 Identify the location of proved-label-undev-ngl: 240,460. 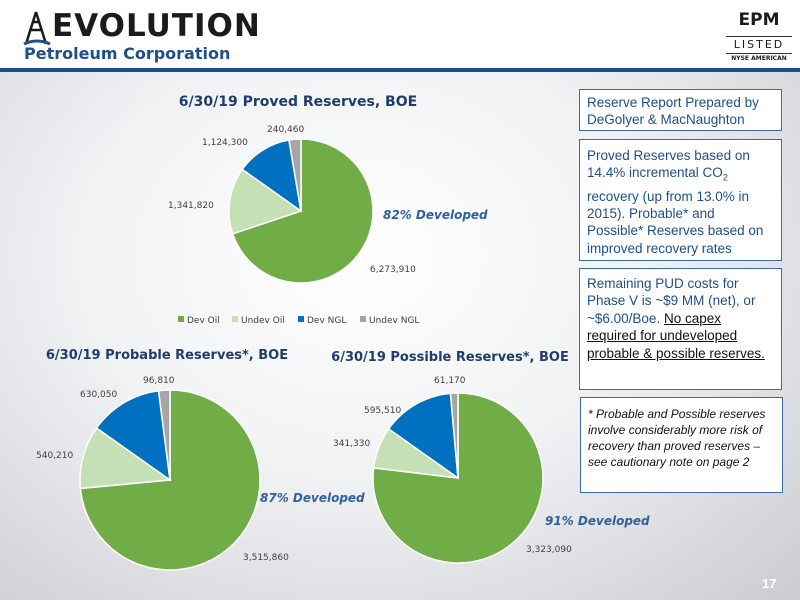
(285, 130).